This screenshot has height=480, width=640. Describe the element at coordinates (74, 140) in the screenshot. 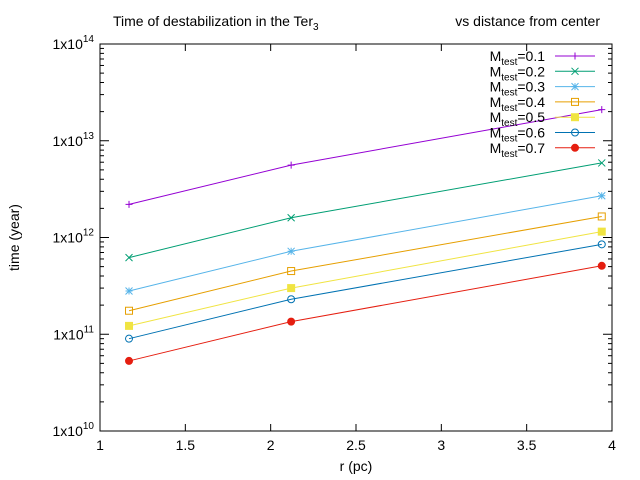

I see `y-tick-label: 1x10¹³` at that location.